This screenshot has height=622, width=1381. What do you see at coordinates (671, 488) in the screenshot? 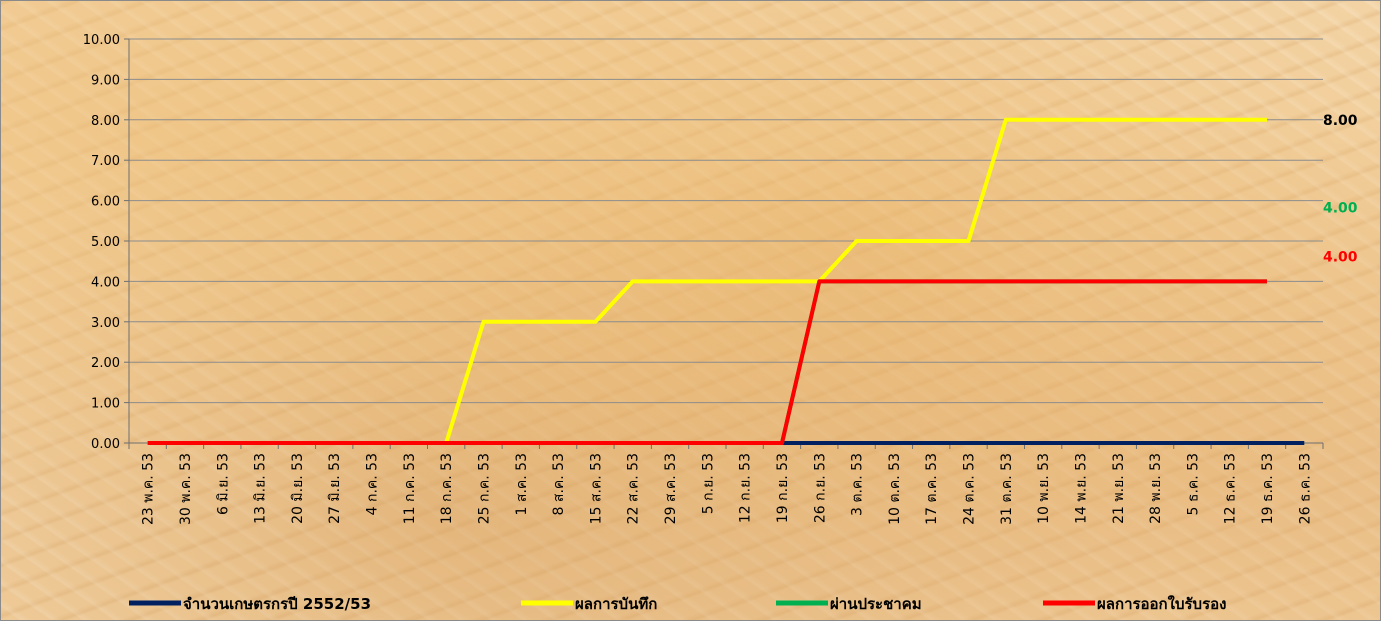
I see `x-tick-label: 29 ส.ค. 53` at bounding box center [671, 488].